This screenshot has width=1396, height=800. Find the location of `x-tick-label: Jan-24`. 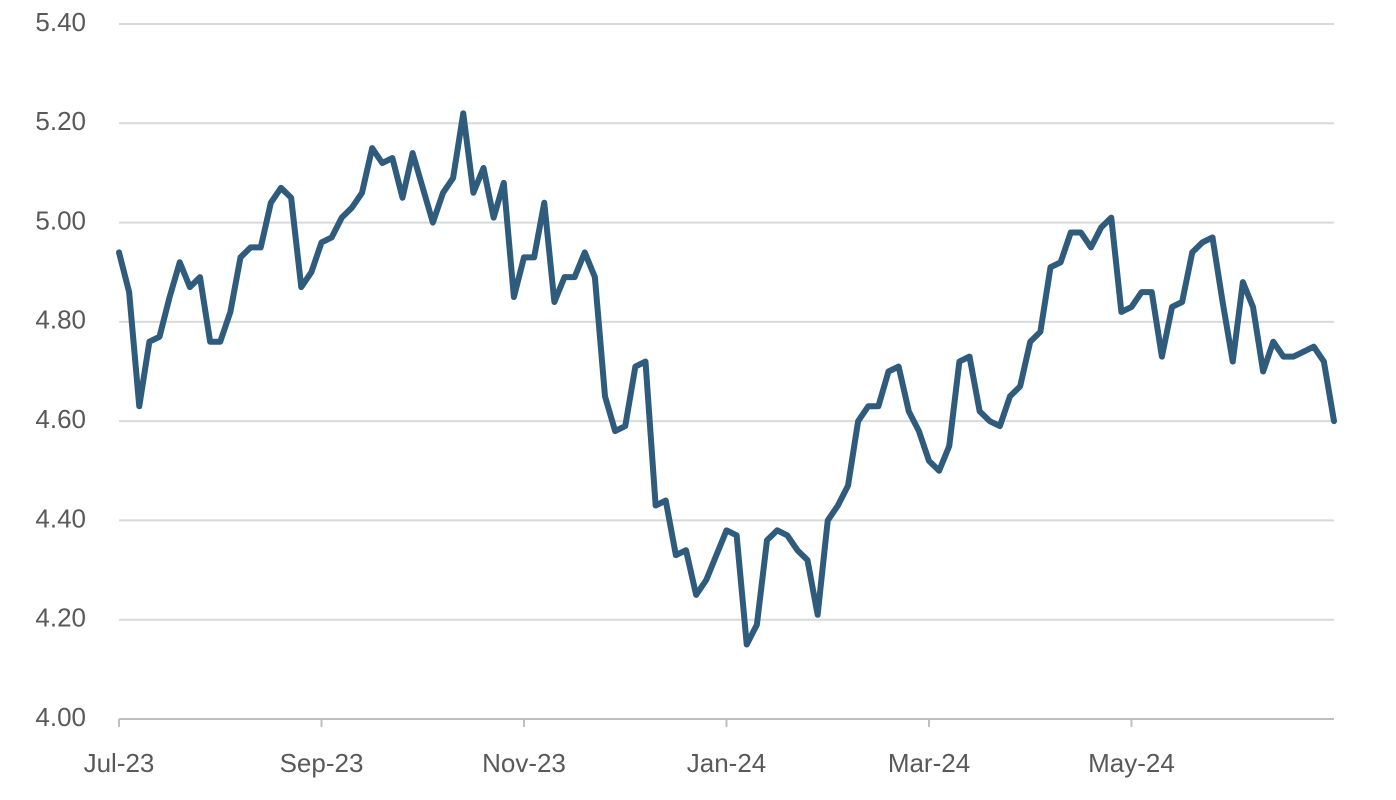

x-tick-label: Jan-24 is located at coordinates (727, 763).